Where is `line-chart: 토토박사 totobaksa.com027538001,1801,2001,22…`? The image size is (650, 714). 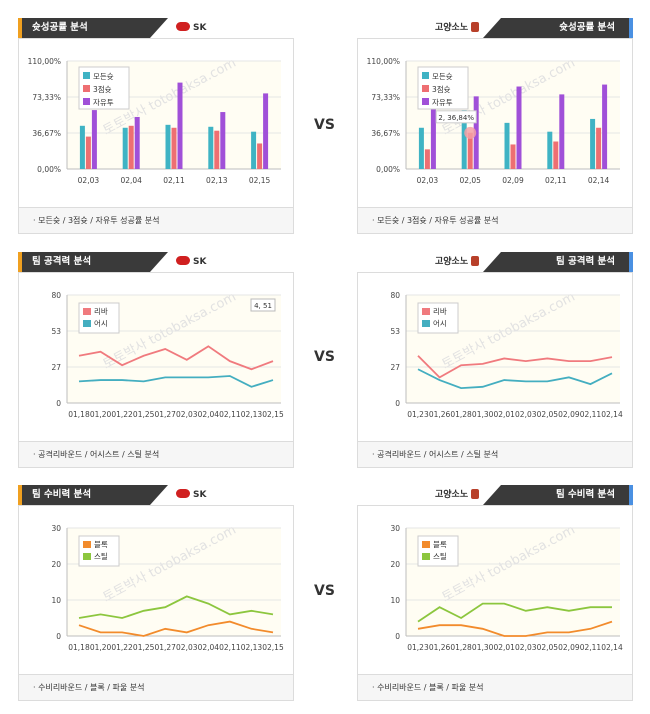 line-chart: 토토박사 totobaksa.com027538001,1801,2001,22… is located at coordinates (167, 354).